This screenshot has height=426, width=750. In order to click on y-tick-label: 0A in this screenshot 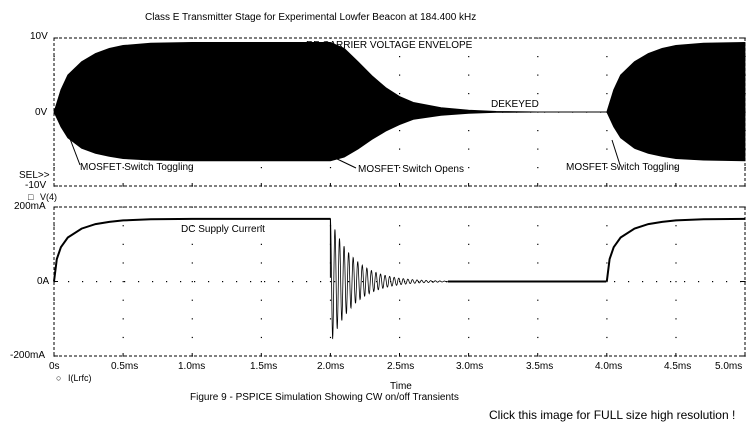, I will do `click(43, 281)`.